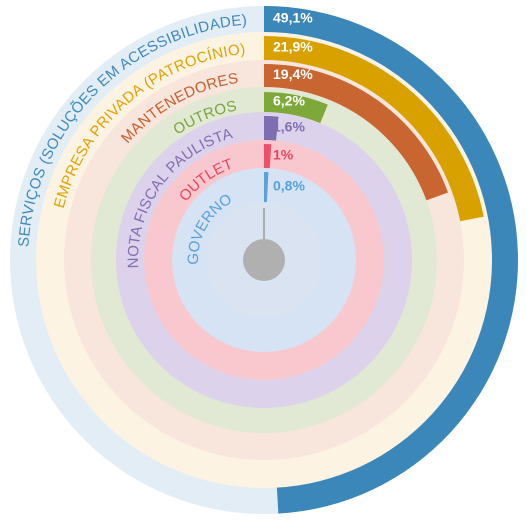 The height and width of the screenshot is (524, 527). I want to click on value-label-2: 19,4%, so click(293, 74).